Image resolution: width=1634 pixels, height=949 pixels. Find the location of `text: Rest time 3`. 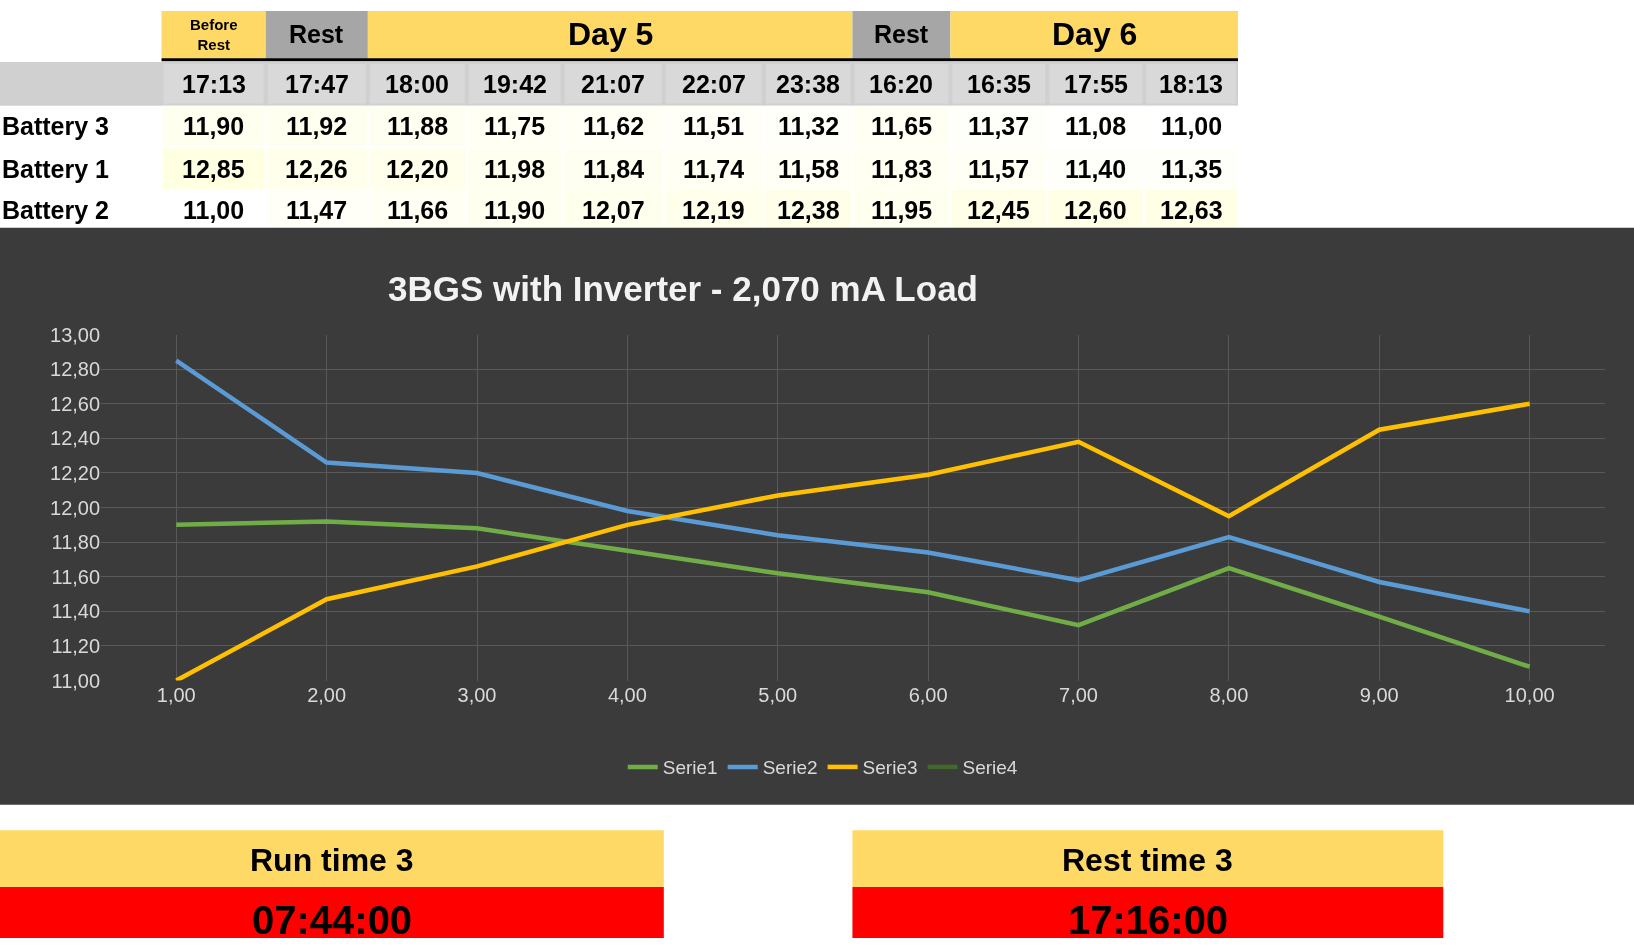

text: Rest time 3 is located at coordinates (1147, 860).